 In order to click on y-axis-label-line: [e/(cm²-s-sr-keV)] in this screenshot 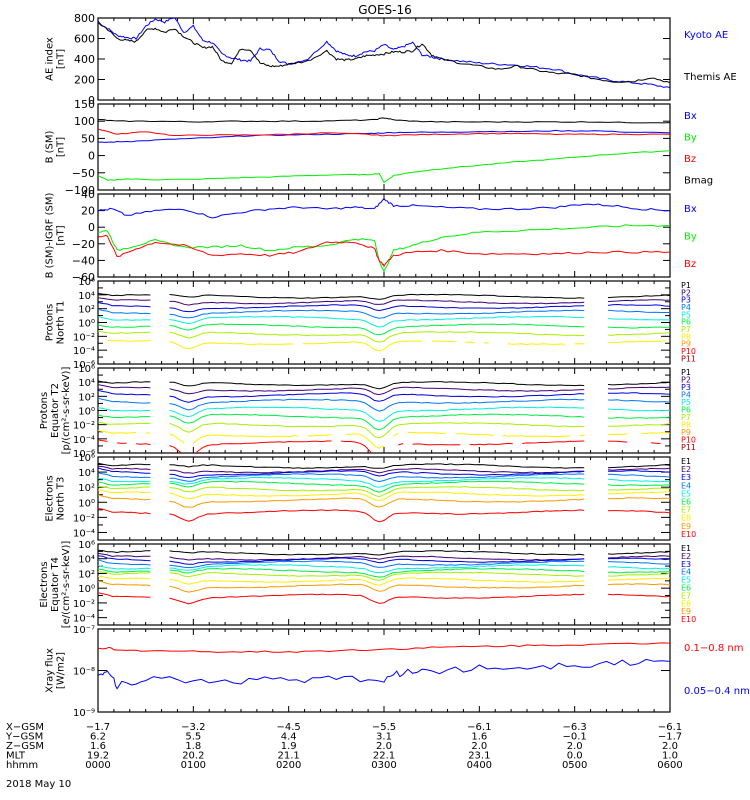, I will do `click(66, 585)`.